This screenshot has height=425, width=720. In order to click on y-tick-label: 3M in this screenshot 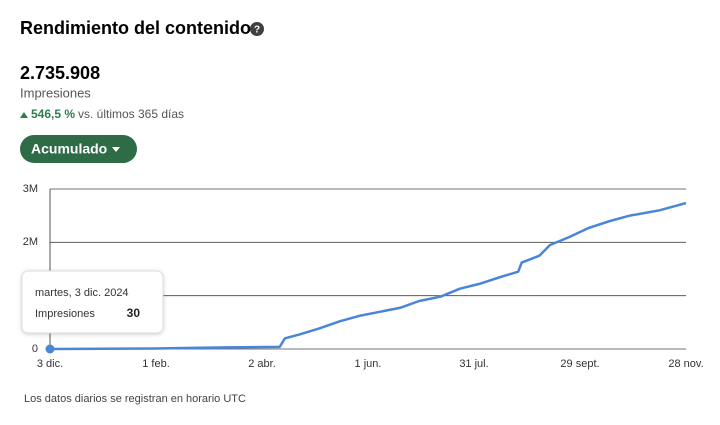, I will do `click(30, 189)`.